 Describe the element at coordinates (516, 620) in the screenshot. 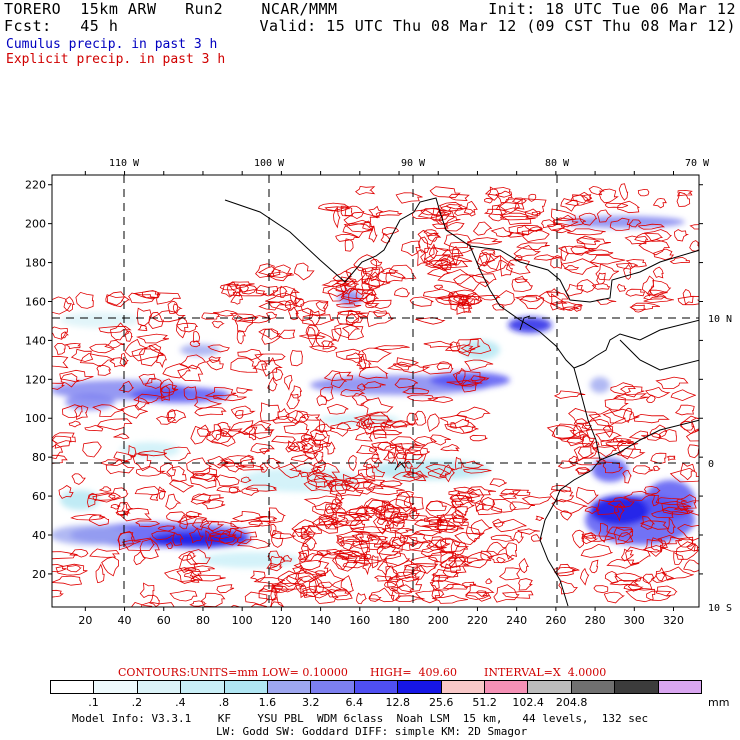

I see `x-tick-label: 240` at that location.